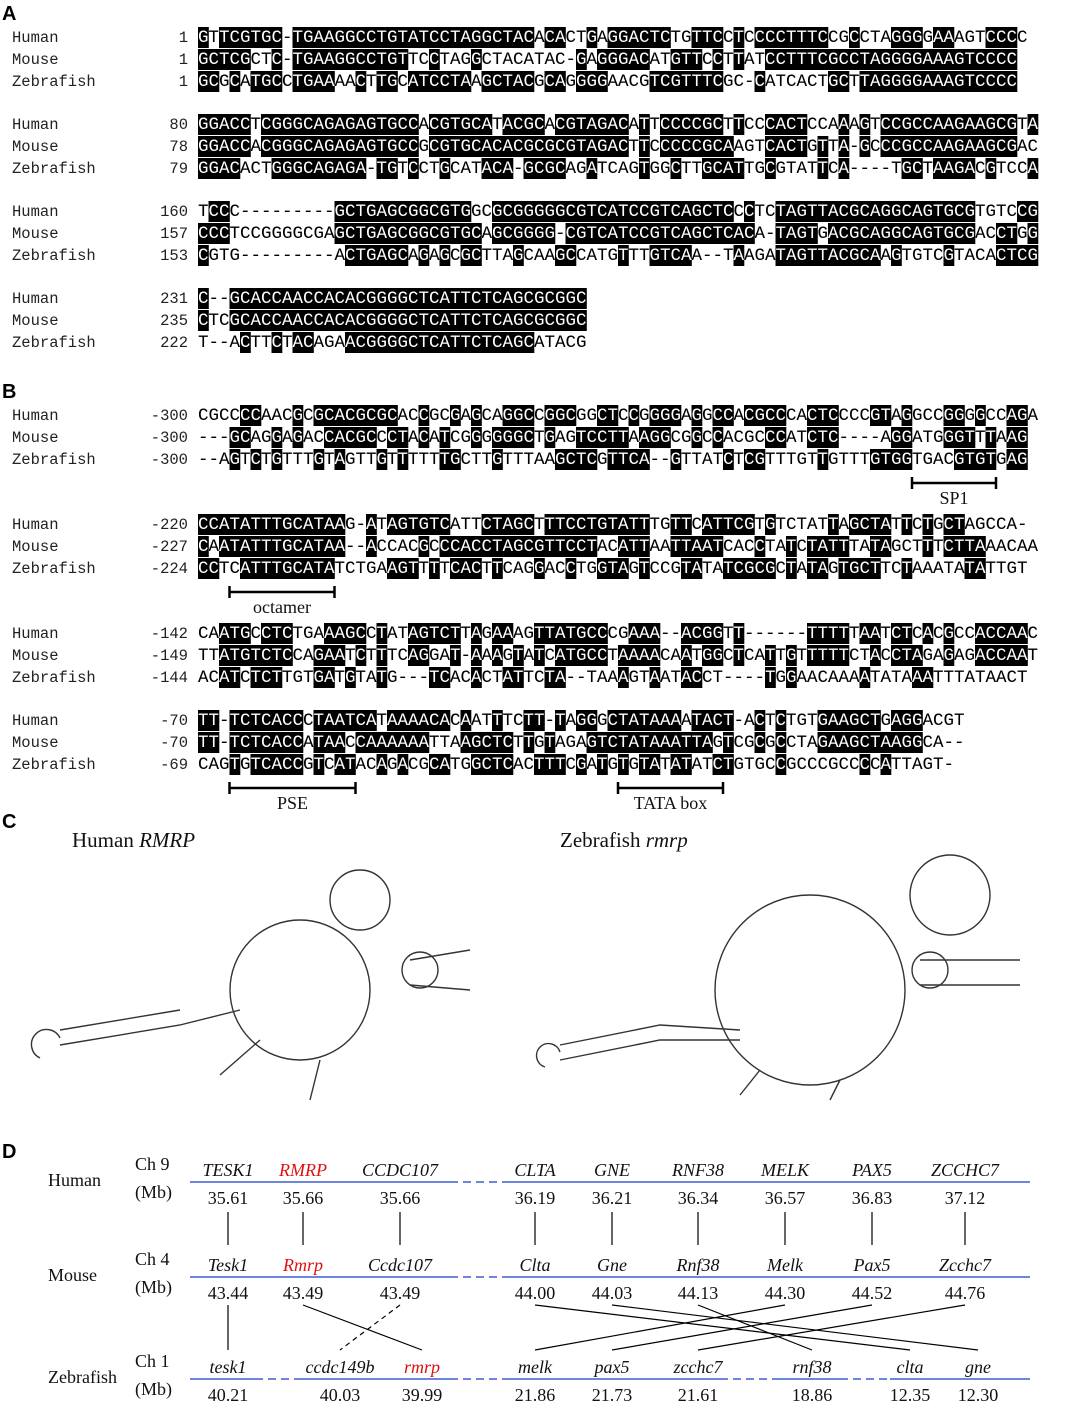 The height and width of the screenshot is (1406, 1080). I want to click on gene-name: Zcchc7, so click(965, 1265).